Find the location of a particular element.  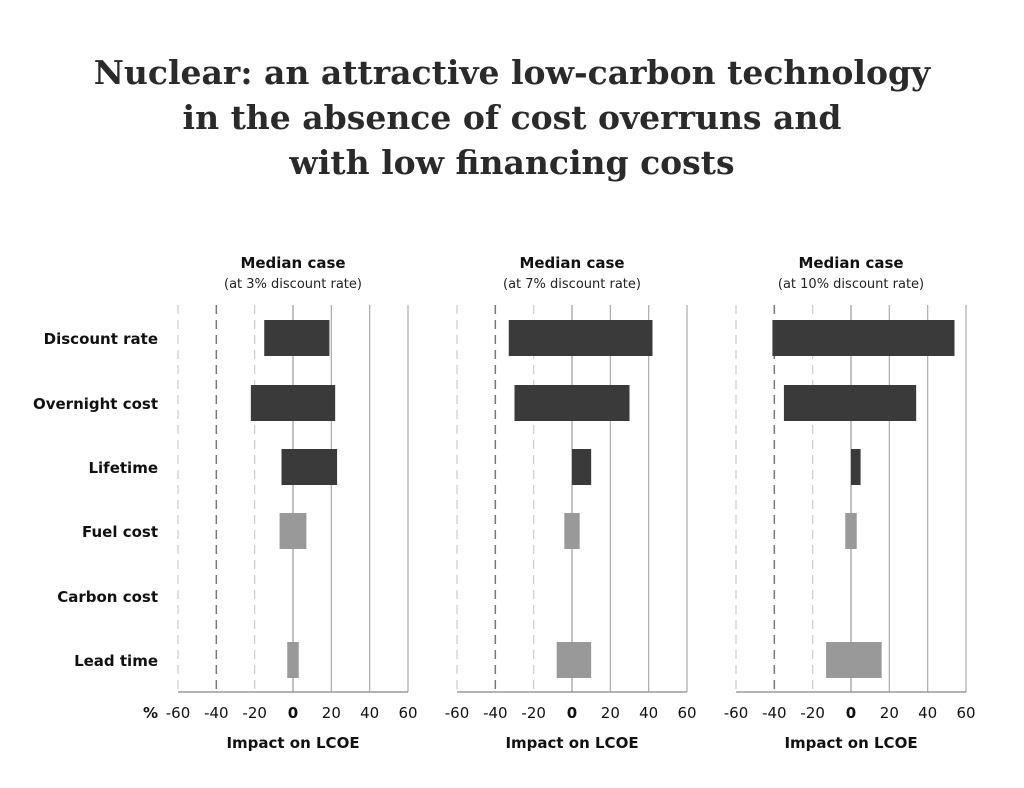

category-label-fuel-cost: Fuel cost is located at coordinates (120, 532).